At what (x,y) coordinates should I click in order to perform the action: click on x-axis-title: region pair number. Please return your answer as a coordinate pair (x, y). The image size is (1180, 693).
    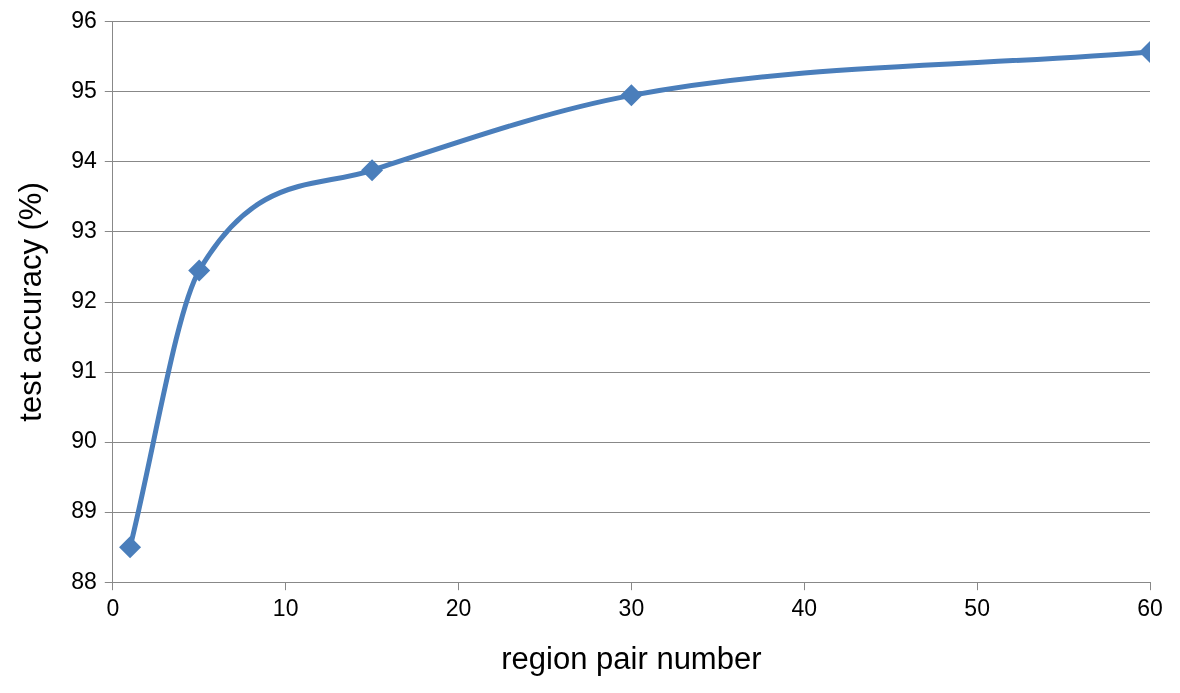
    Looking at the image, I should click on (631, 658).